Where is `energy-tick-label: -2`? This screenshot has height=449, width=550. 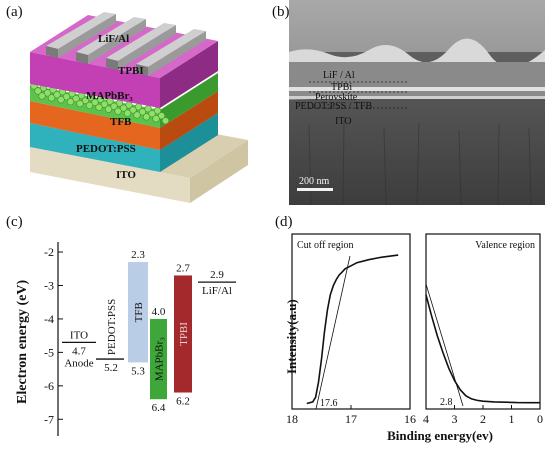 energy-tick-label: -2 is located at coordinates (49, 252).